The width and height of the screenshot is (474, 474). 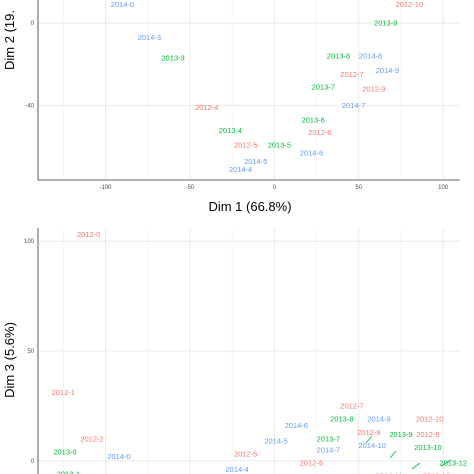 I want to click on x-tick-label: -100, so click(x=106, y=188).